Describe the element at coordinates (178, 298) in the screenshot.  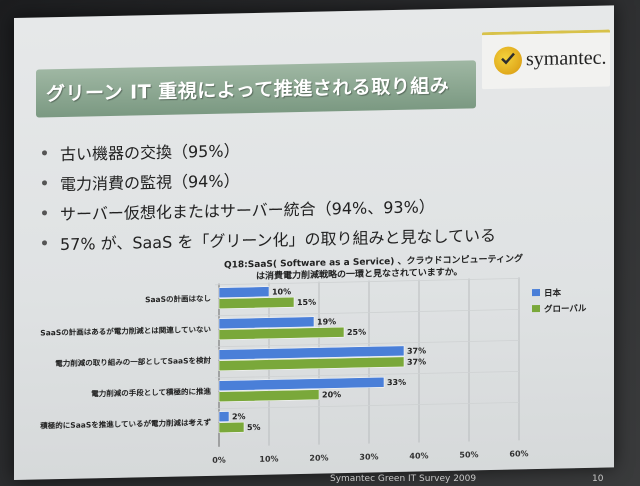
I see `category-label: SaaSの計画はなし` at that location.